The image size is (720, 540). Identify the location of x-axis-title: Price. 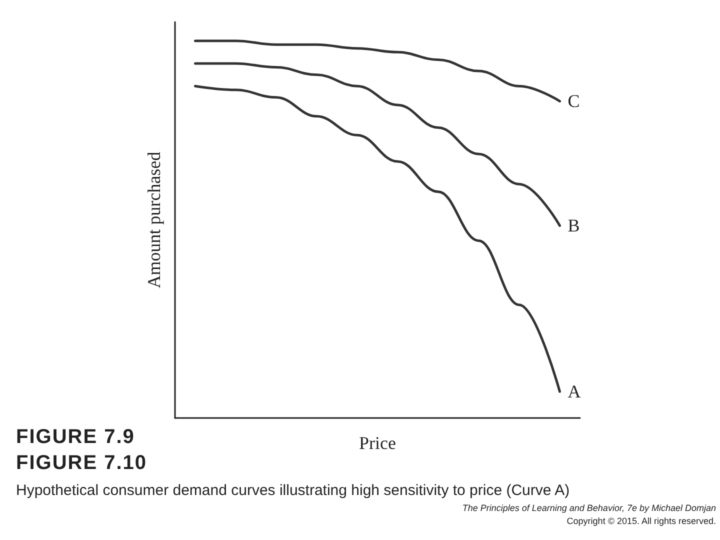
(377, 443).